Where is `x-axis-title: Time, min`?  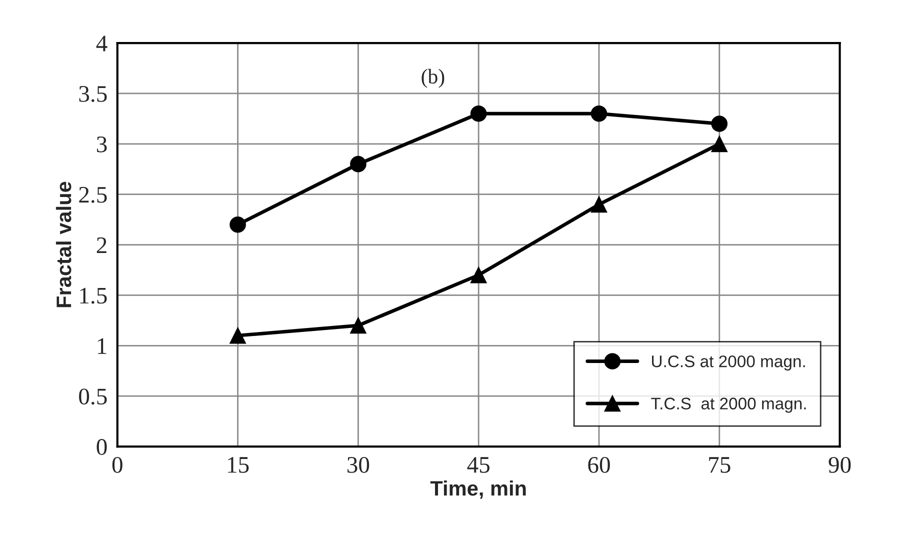 x-axis-title: Time, min is located at coordinates (478, 489).